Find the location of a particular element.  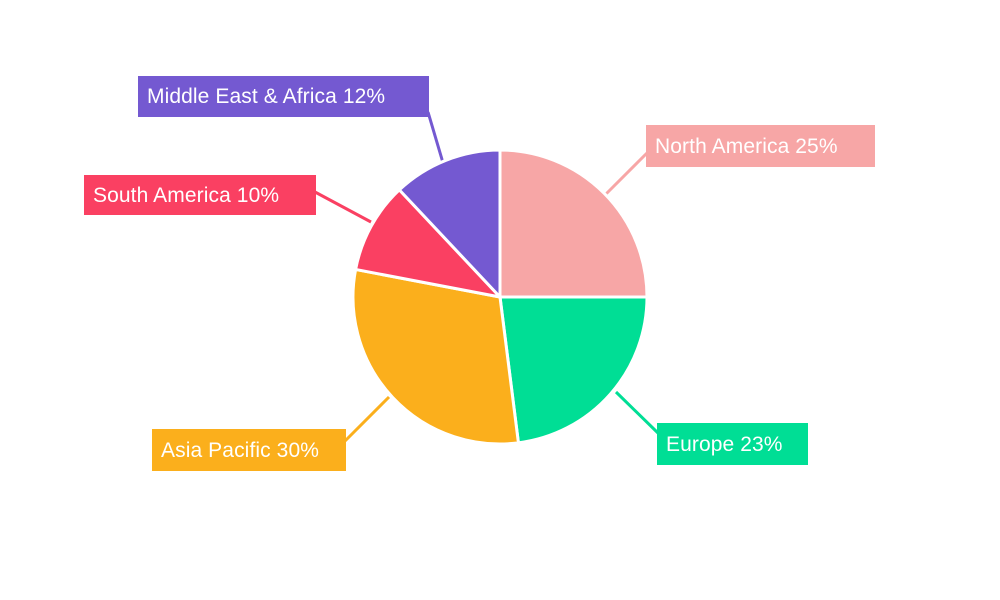

slice-label-asia-pacific-text: Asia Pacific 30% is located at coordinates (240, 450).